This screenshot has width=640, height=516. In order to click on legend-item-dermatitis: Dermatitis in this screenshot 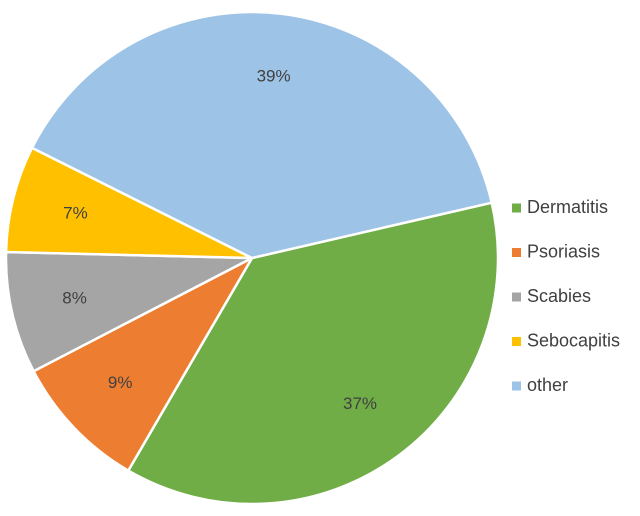, I will do `click(560, 207)`.